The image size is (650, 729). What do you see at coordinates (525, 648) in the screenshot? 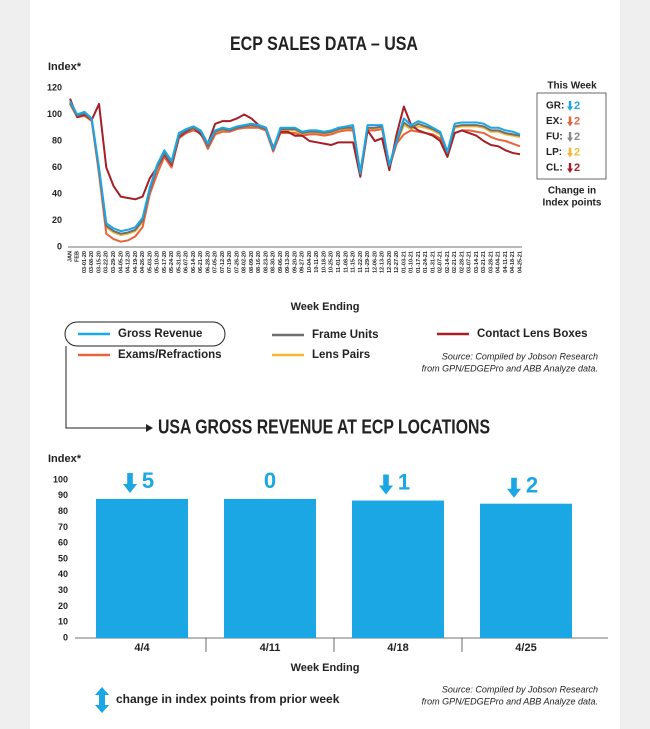
I see `x-tick-label: 4/25` at bounding box center [525, 648].